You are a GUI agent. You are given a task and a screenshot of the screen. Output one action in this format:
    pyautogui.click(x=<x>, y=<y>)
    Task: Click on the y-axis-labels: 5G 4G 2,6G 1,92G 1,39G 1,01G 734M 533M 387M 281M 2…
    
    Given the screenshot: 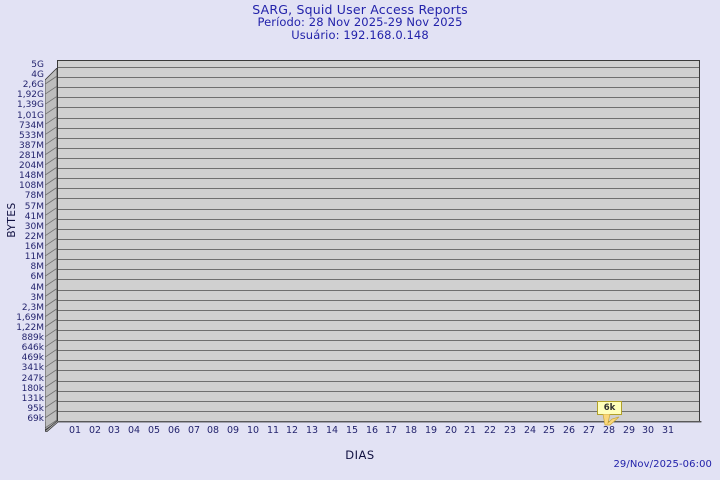 What is the action you would take?
    pyautogui.click(x=22, y=240)
    